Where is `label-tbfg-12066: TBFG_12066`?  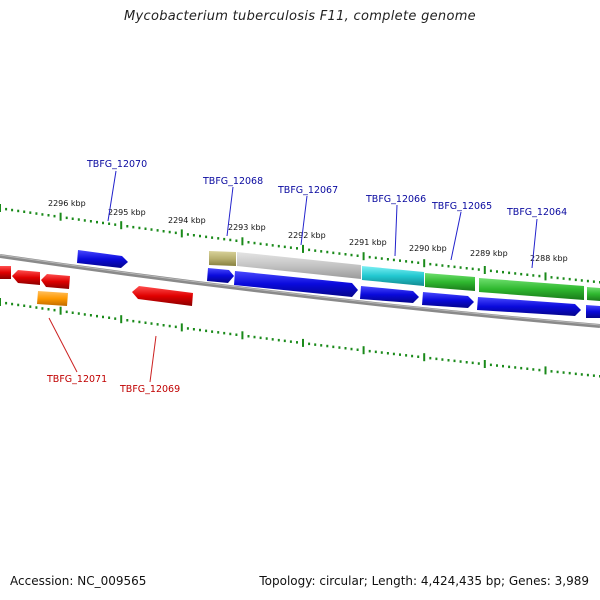
label-tbfg-12066: TBFG_12066 is located at coordinates (395, 199).